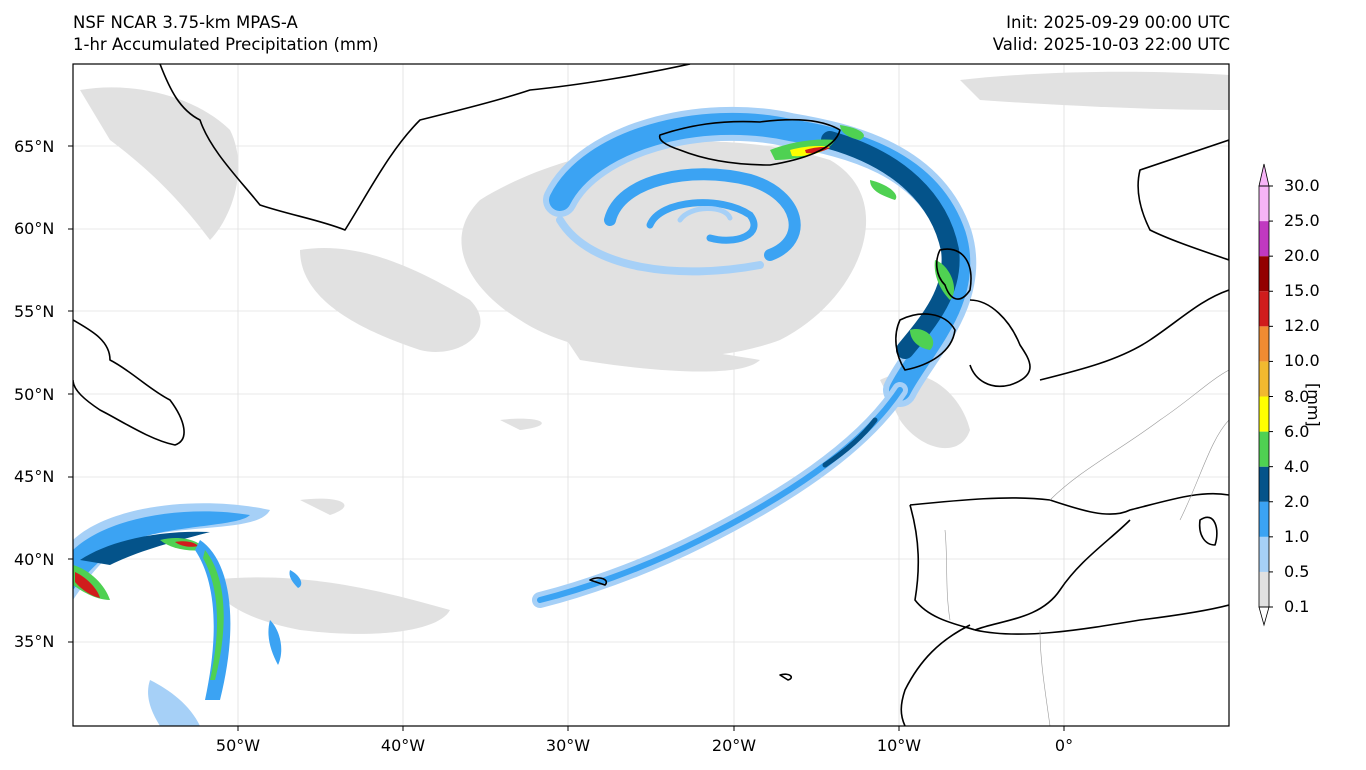 The height and width of the screenshot is (770, 1366). What do you see at coordinates (1264, 616) in the screenshot?
I see `colorbar-min-arrow` at bounding box center [1264, 616].